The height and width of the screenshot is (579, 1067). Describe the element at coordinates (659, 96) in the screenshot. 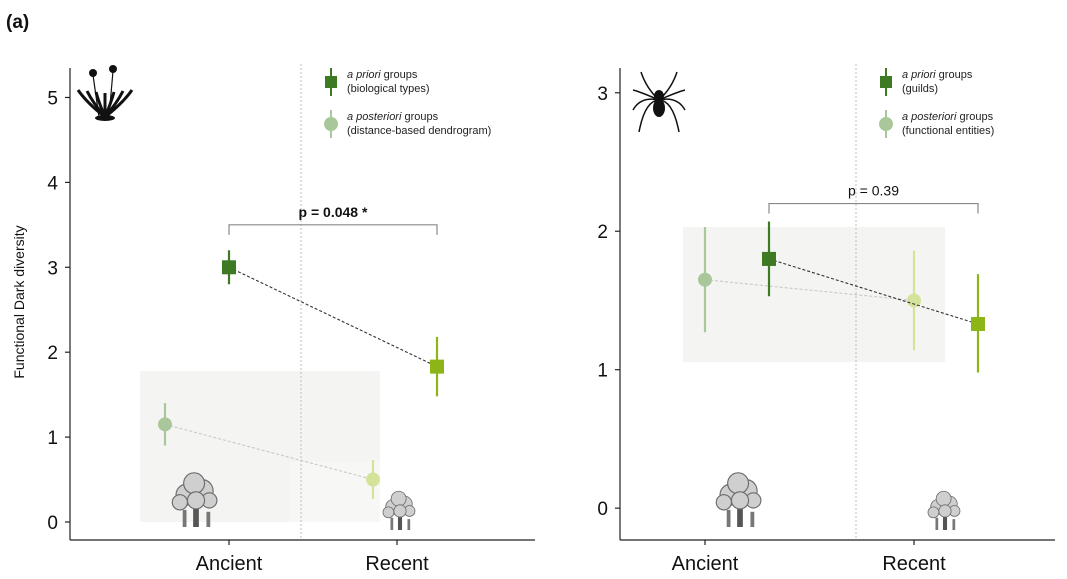

I see `spider-body` at that location.